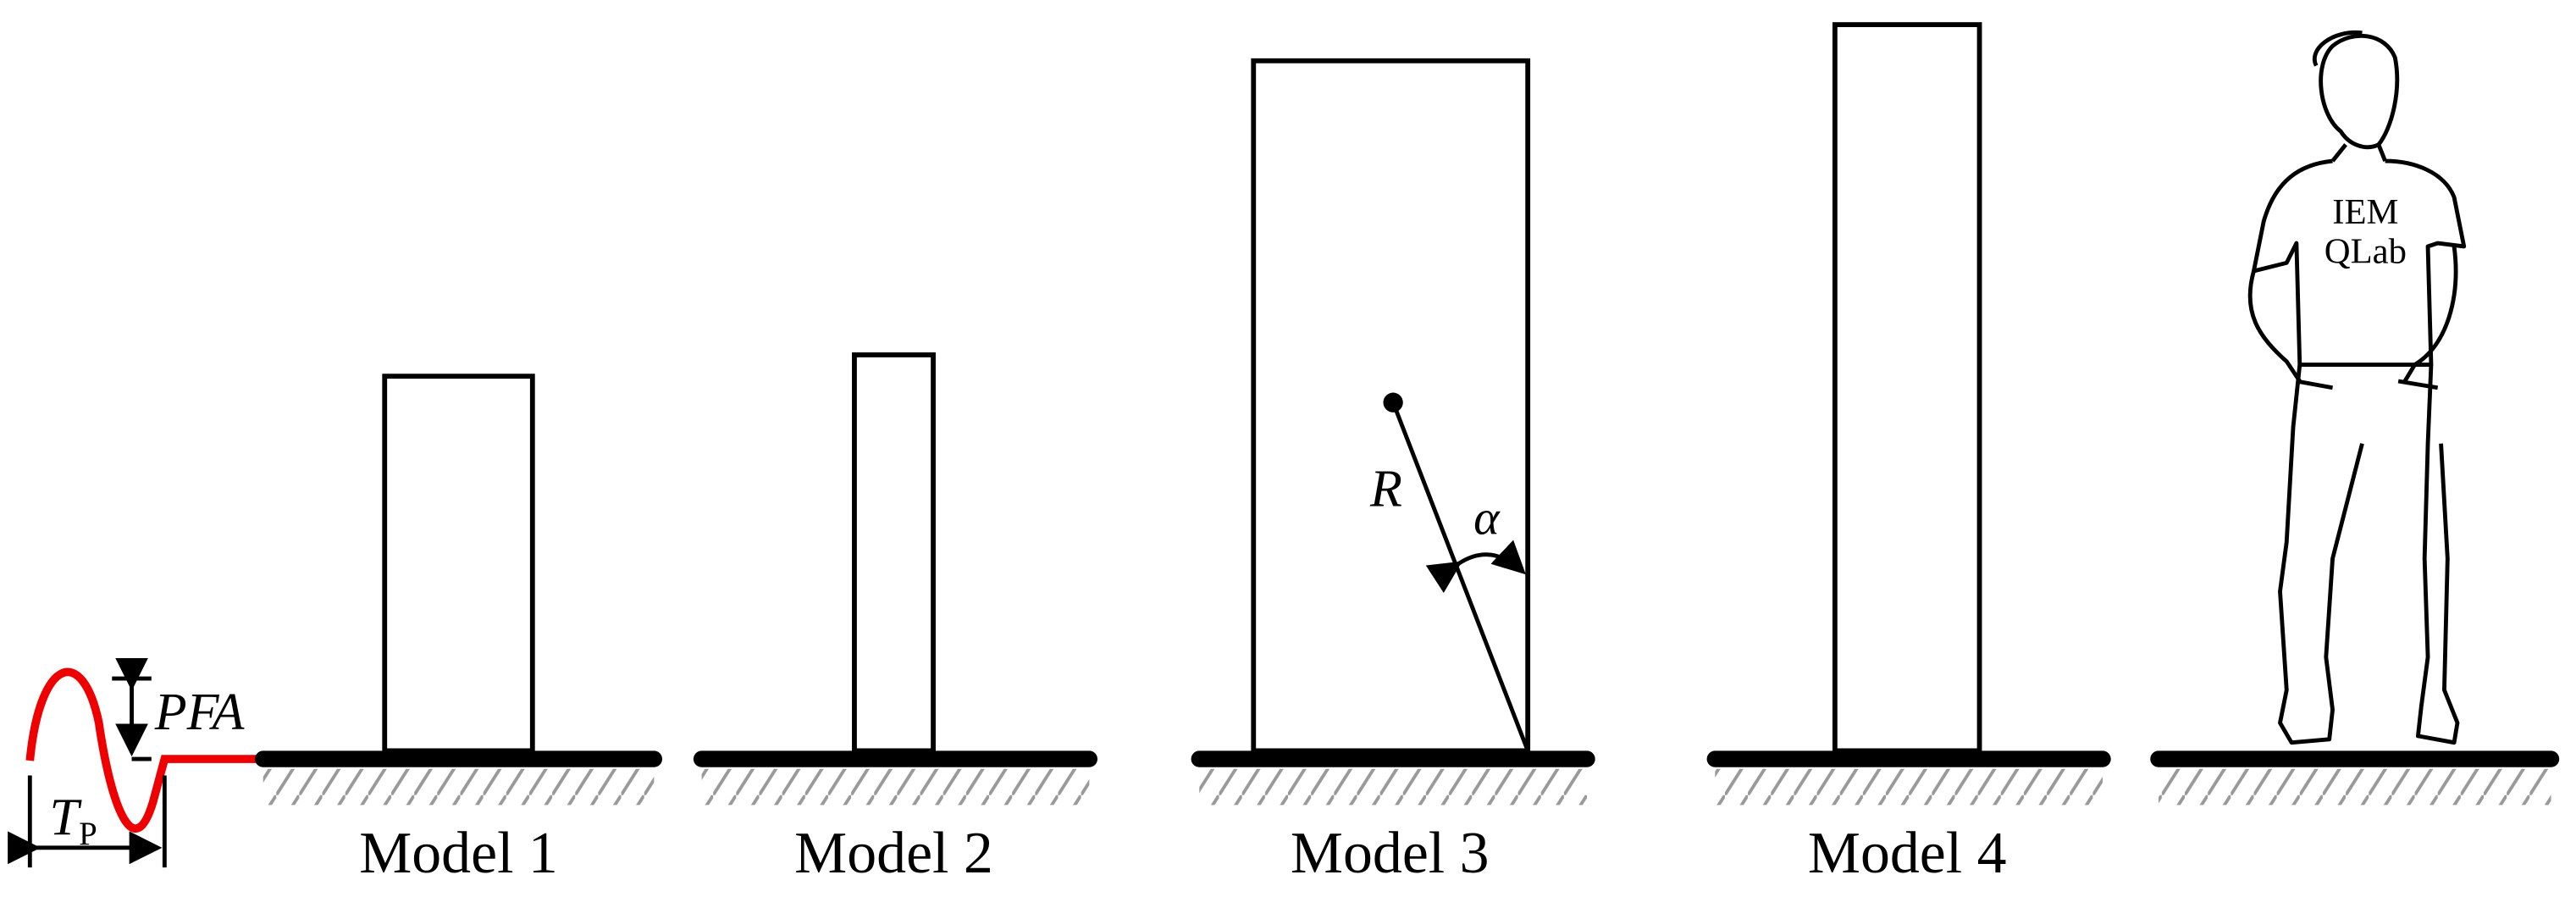  I want to click on pfa-dimension, so click(132, 709).